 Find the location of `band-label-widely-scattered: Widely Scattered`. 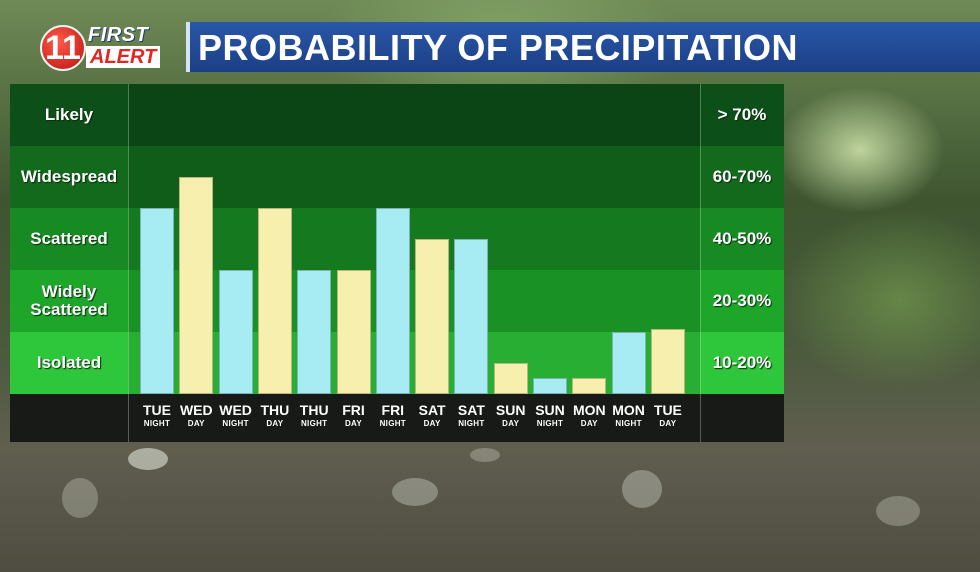

band-label-widely-scattered: Widely Scattered is located at coordinates (69, 300).